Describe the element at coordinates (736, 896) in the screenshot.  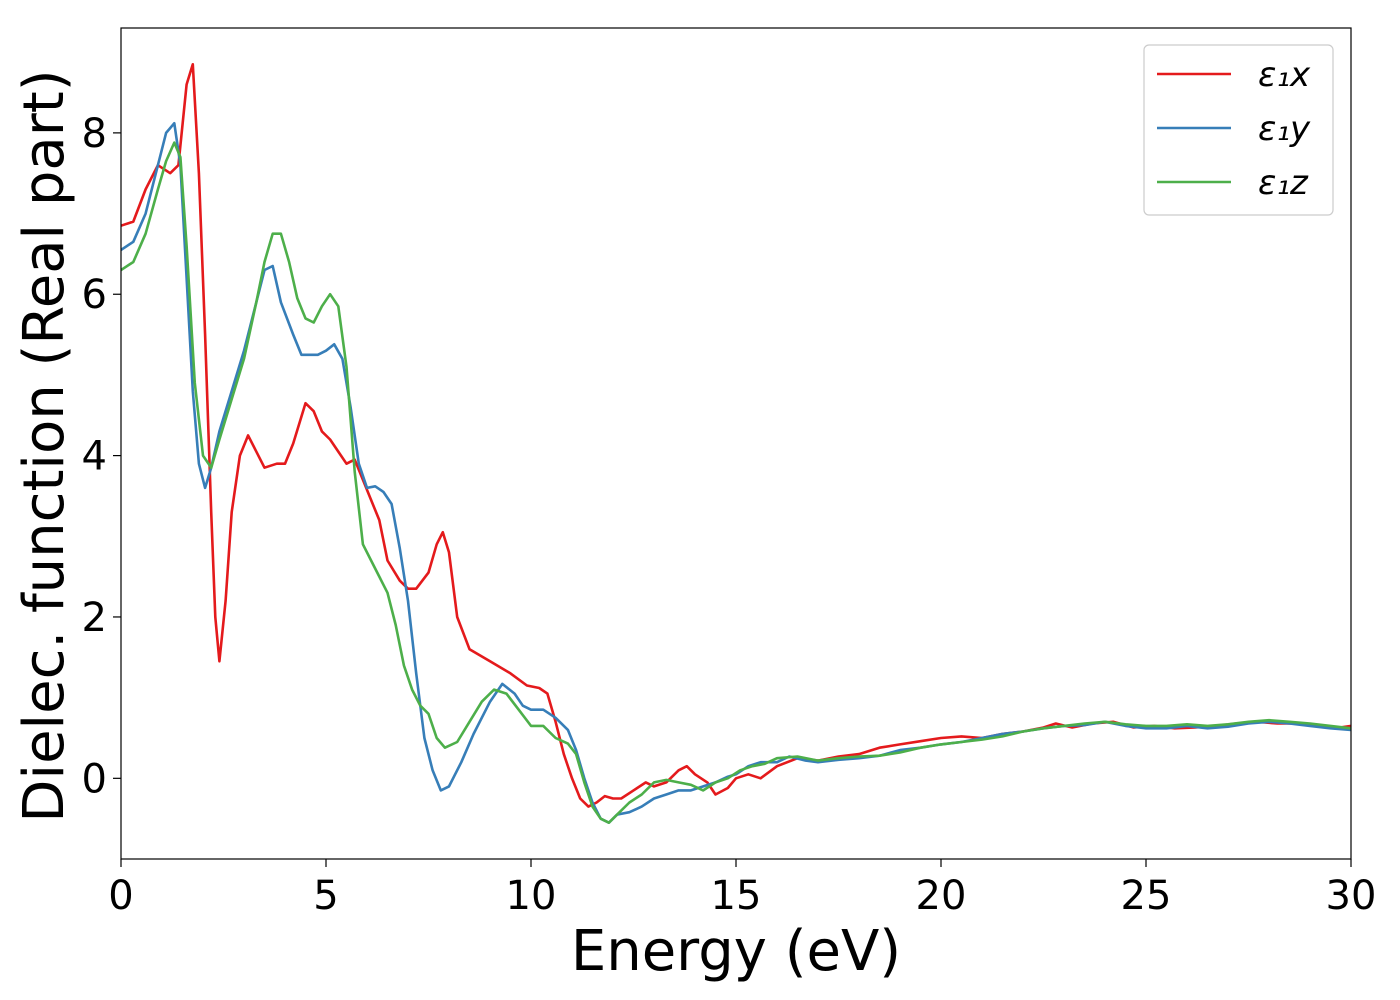
I see `x-tick-label: 15` at that location.